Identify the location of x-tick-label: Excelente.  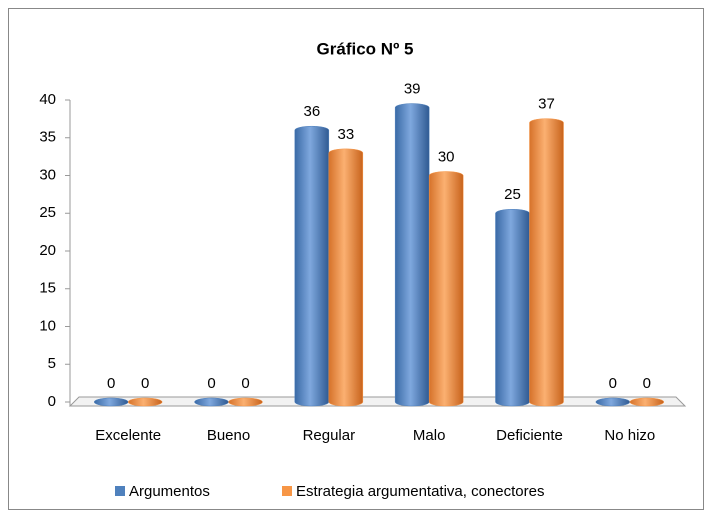
(128, 435).